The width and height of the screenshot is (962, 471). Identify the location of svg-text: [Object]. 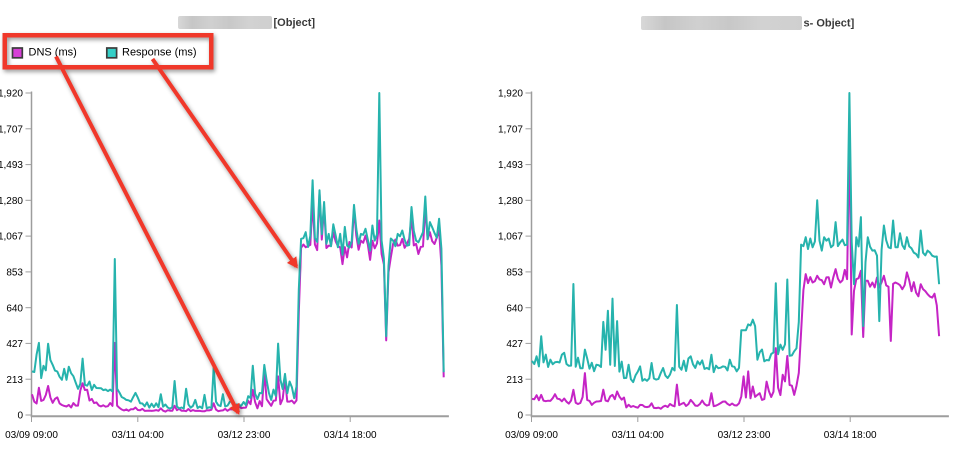
(295, 23).